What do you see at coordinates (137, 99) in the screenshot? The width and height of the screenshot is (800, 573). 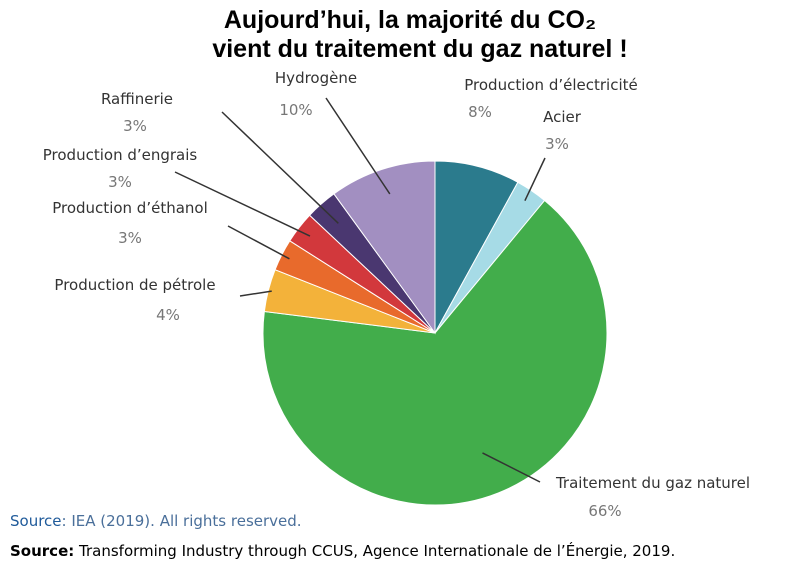 I see `slice-label: Raffinerie` at bounding box center [137, 99].